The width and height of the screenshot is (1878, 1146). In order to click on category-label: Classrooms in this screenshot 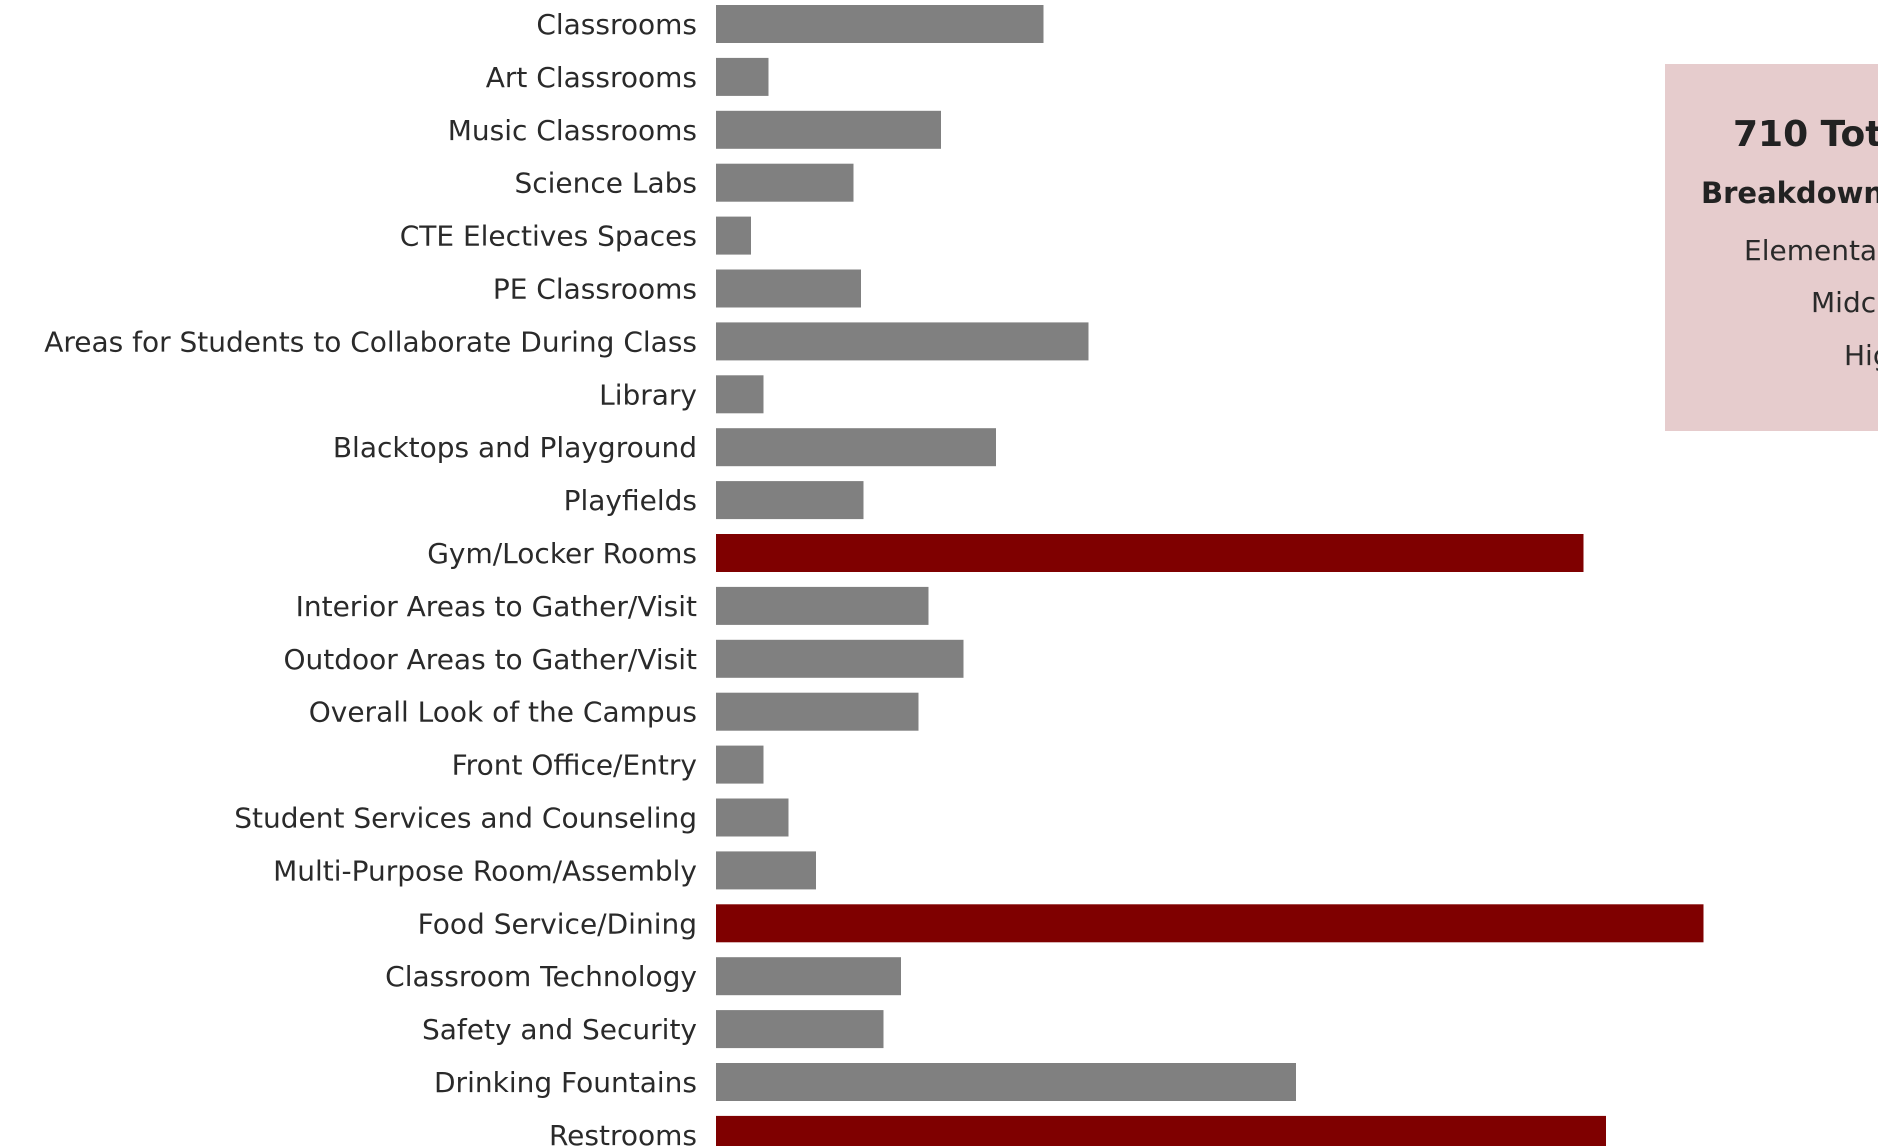, I will do `click(616, 24)`.